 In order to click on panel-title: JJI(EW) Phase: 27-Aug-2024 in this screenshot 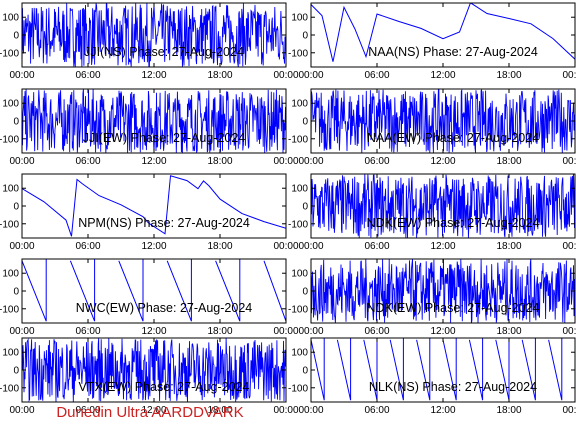, I will do `click(164, 138)`.